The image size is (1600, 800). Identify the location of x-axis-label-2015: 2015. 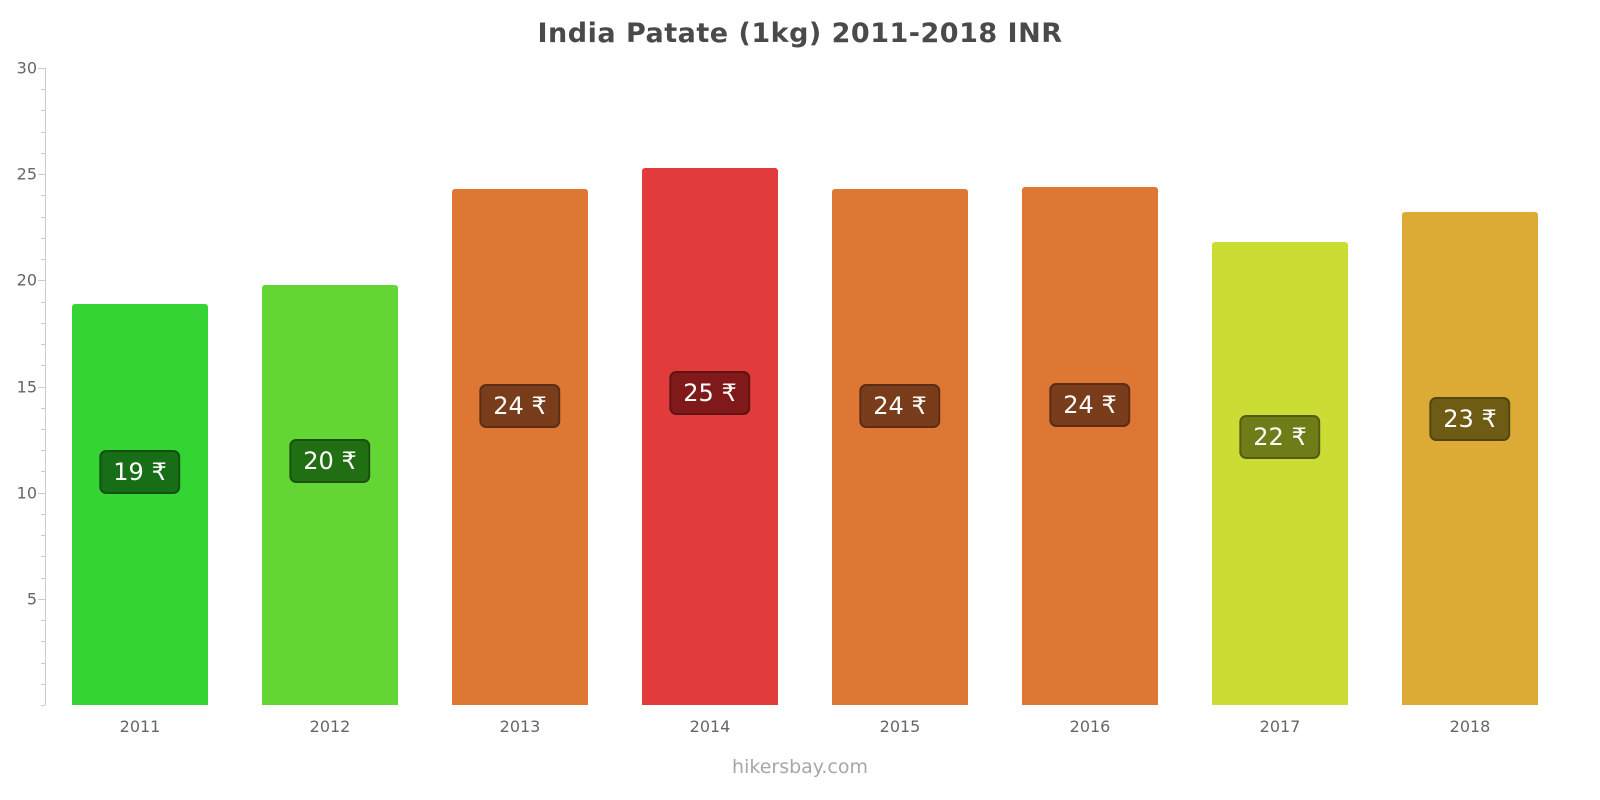
(900, 726).